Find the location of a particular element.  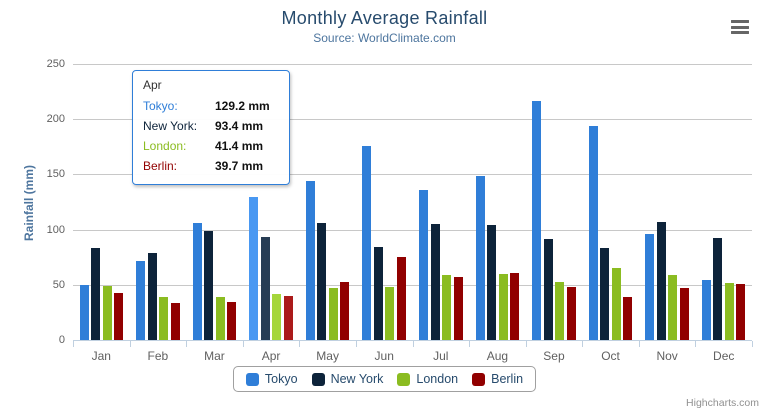

bar-london-may is located at coordinates (333, 314).